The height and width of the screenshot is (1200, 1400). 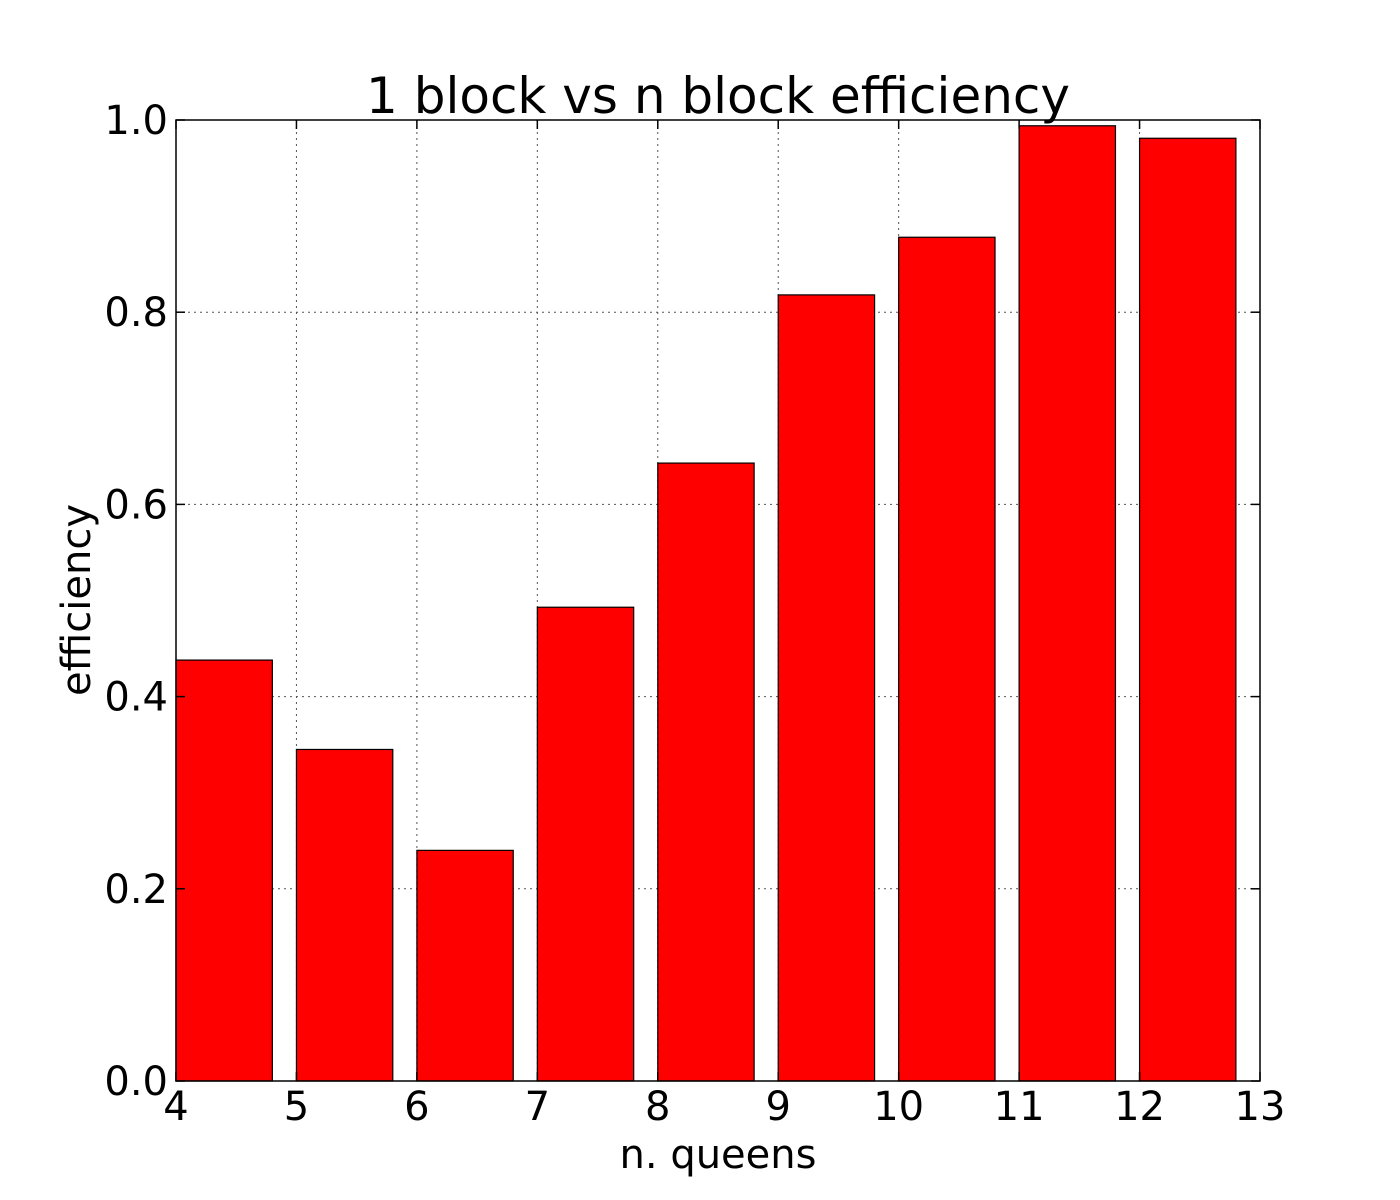 What do you see at coordinates (1260, 1107) in the screenshot?
I see `x-tick-label: 13` at bounding box center [1260, 1107].